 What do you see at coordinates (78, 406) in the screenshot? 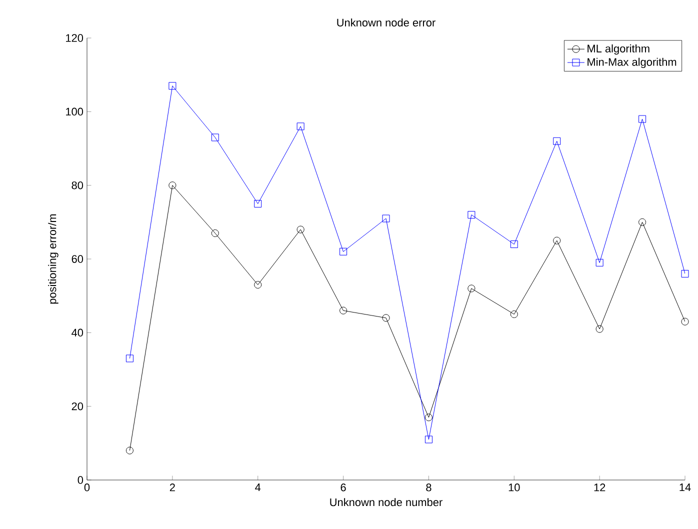
I see `y-tick-label: 20` at bounding box center [78, 406].